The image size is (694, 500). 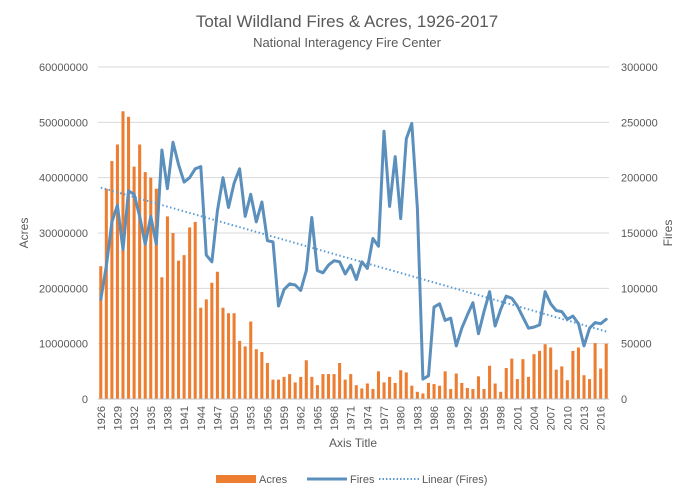 I want to click on x-tick-label: 1983, so click(x=418, y=418).